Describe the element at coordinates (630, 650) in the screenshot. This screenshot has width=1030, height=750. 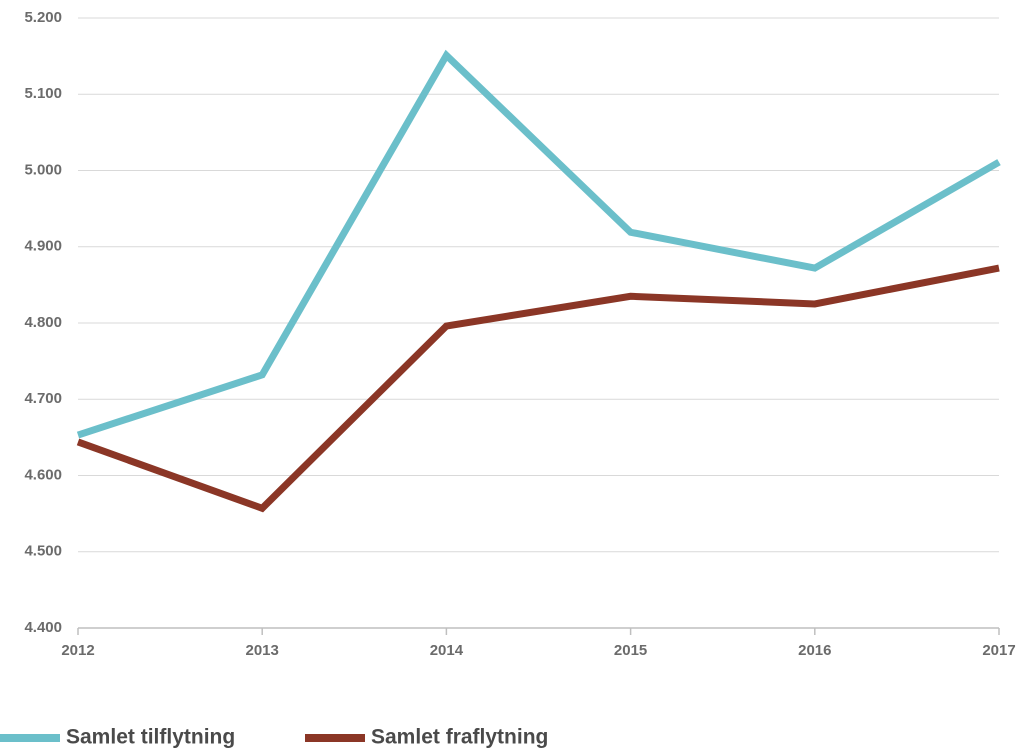
I see `x-tick-label: 2015` at that location.